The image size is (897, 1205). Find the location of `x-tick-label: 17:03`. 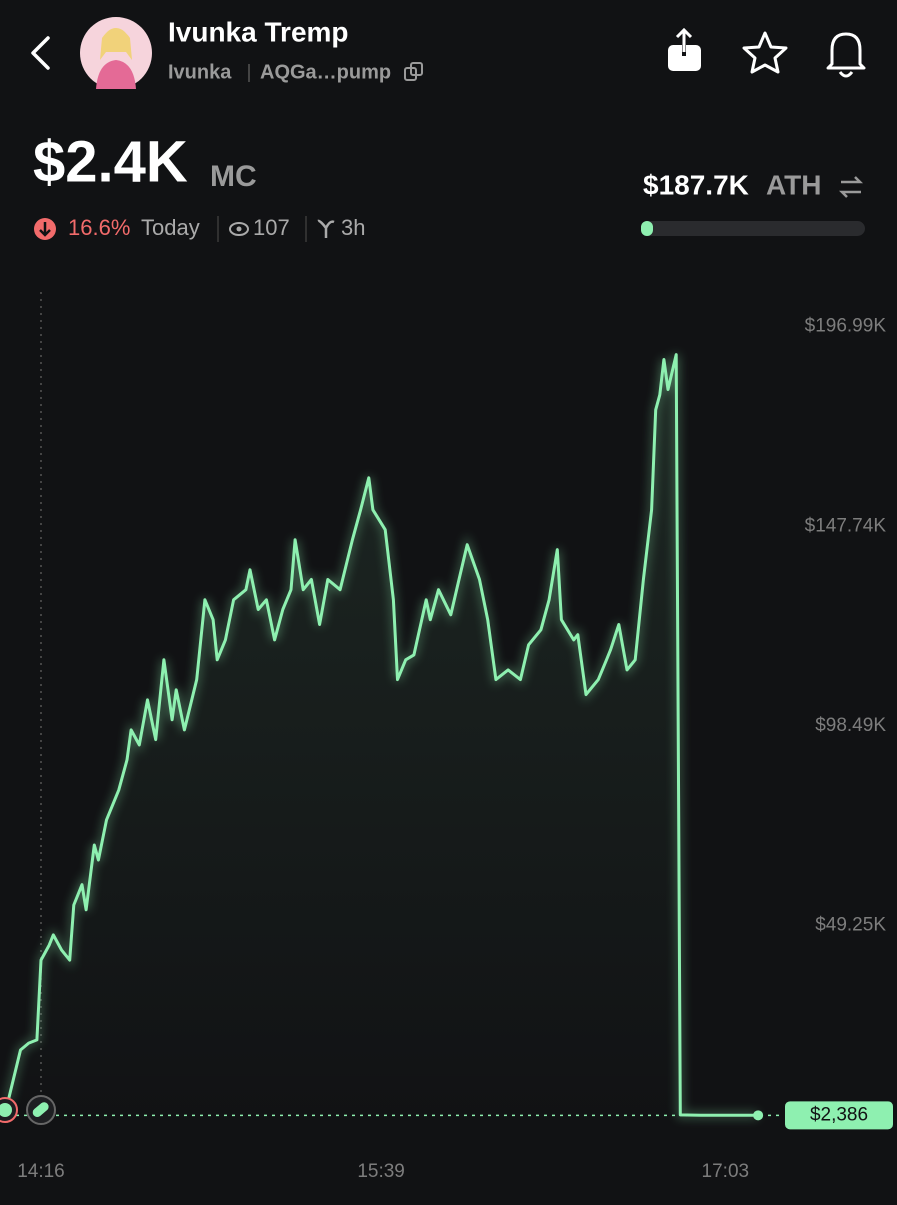

x-tick-label: 17:03 is located at coordinates (726, 1171).